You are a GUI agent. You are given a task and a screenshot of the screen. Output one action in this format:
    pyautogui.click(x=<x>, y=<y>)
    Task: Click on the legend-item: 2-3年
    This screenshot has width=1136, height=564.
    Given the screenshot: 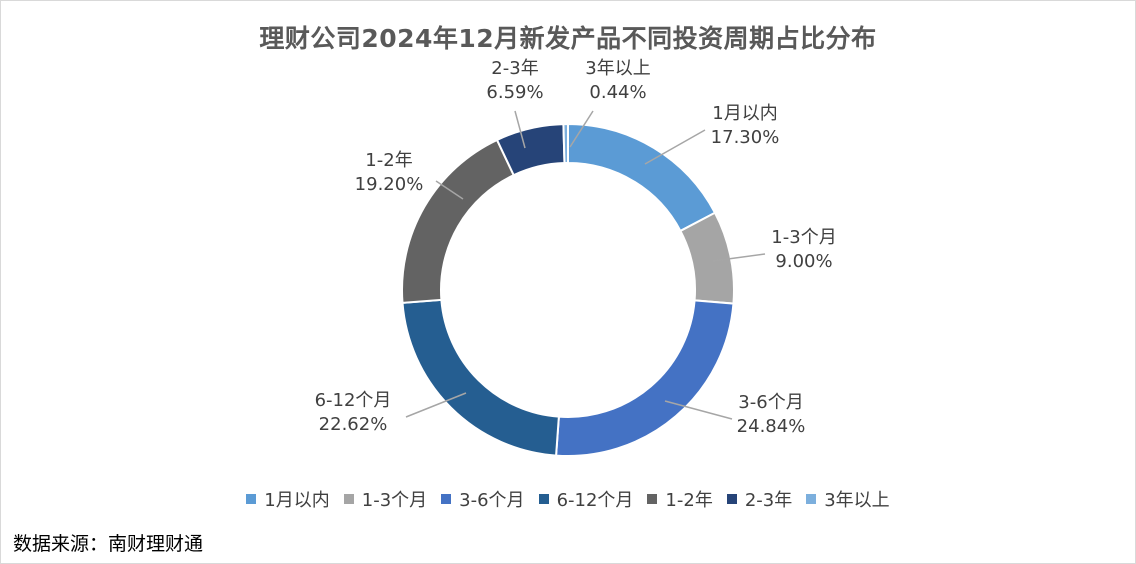 What is the action you would take?
    pyautogui.click(x=759, y=499)
    